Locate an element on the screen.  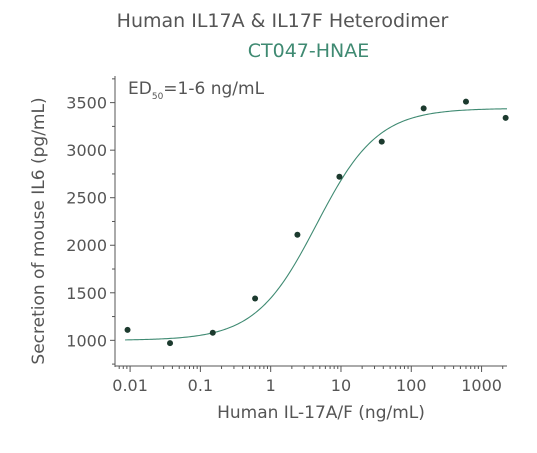
y-tick-label: 1500 is located at coordinates (86, 293).